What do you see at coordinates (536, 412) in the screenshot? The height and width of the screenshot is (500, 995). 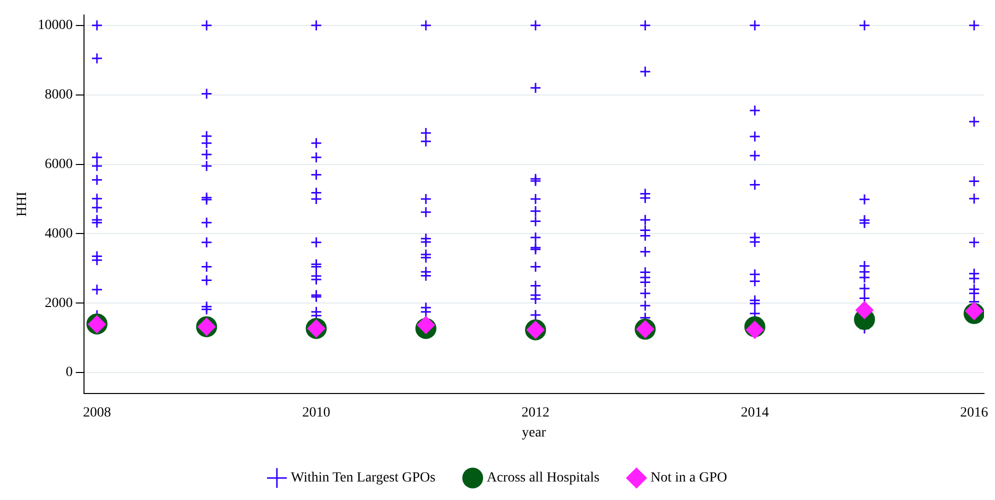 I see `x-tick-label: 2012` at bounding box center [536, 412].